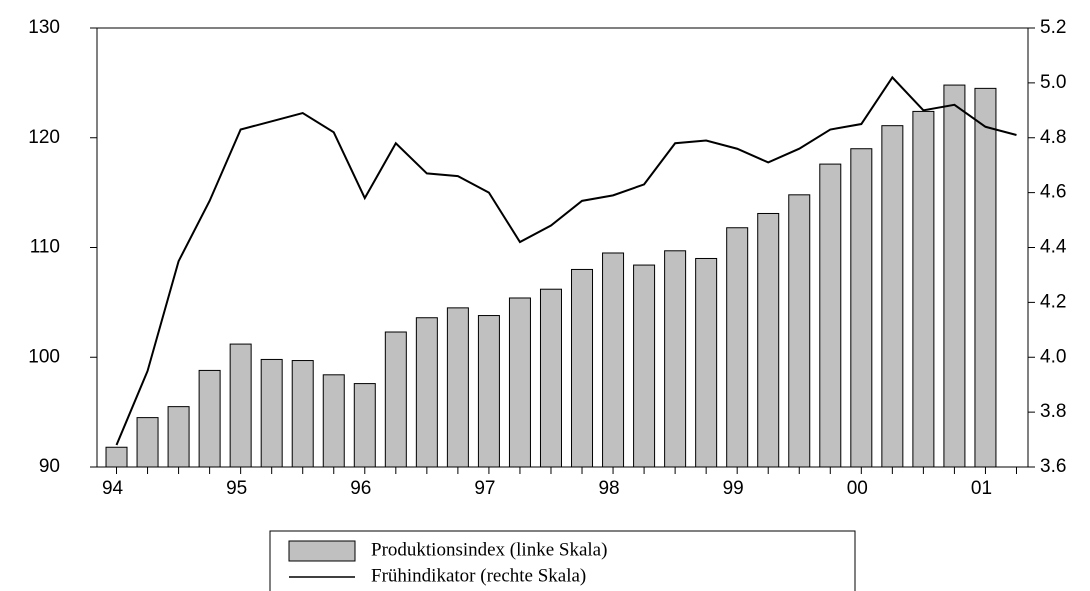 Image resolution: width=1090 pixels, height=591 pixels. What do you see at coordinates (49, 466) in the screenshot?
I see `y-tick-label: 90` at bounding box center [49, 466].